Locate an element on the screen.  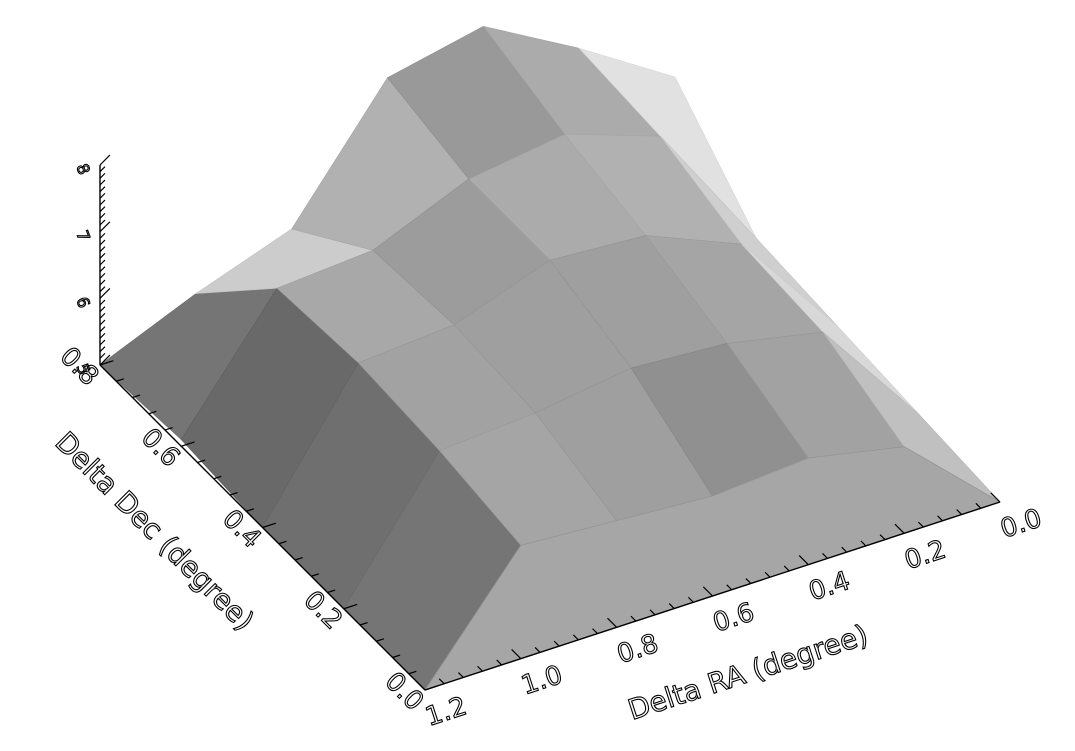
x-tick-label: 0.2 is located at coordinates (925, 555).